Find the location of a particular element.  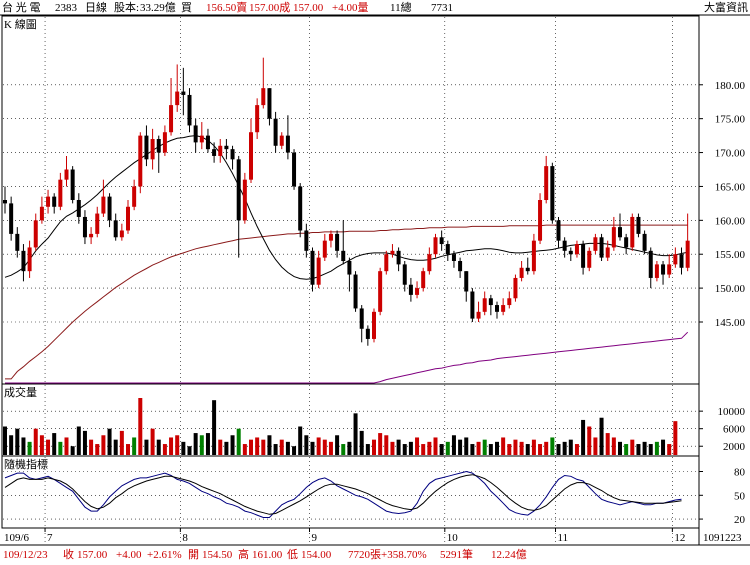

footer-open-label: 開 is located at coordinates (193, 554).